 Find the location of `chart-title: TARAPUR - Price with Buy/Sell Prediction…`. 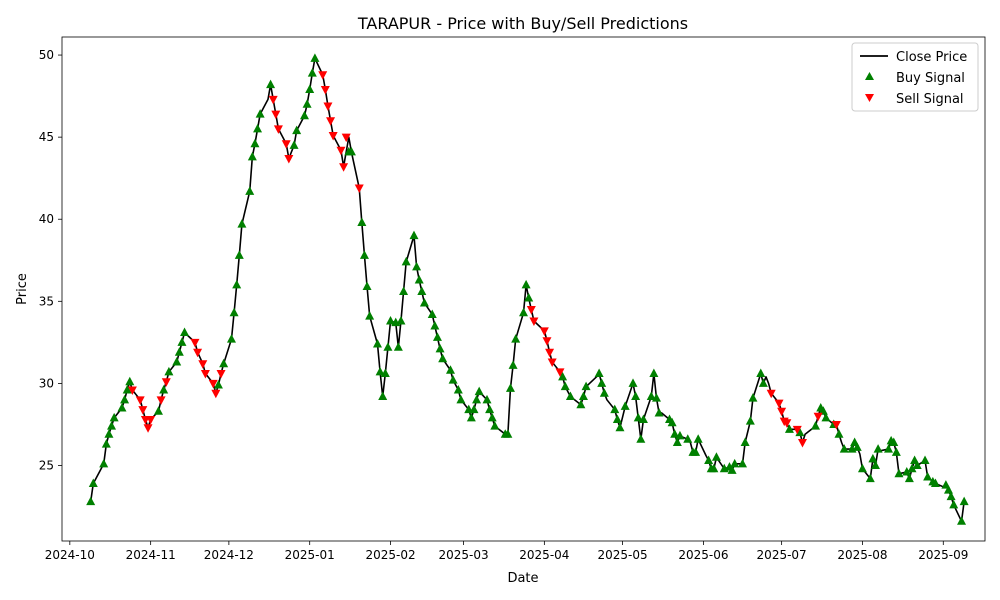

chart-title: TARAPUR - Price with Buy/Sell Prediction… is located at coordinates (522, 23).